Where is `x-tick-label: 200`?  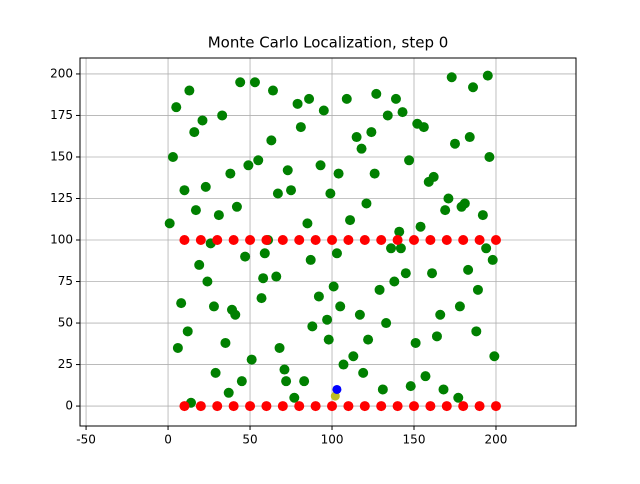 x-tick-label: 200 is located at coordinates (496, 440).